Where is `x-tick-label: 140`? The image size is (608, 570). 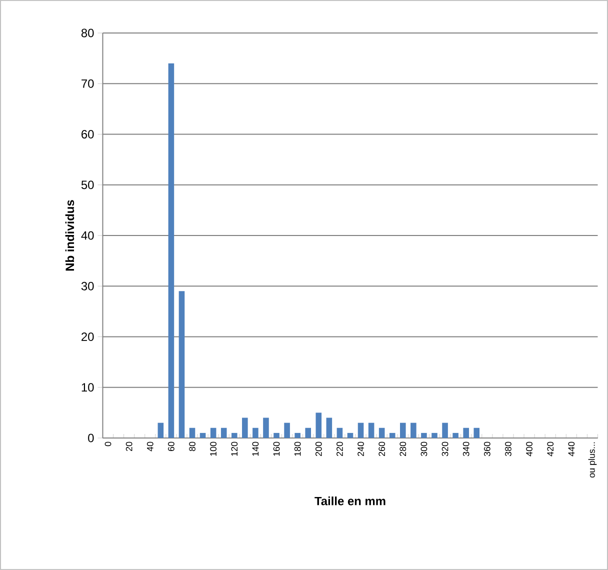
x-tick-label: 140 is located at coordinates (255, 449).